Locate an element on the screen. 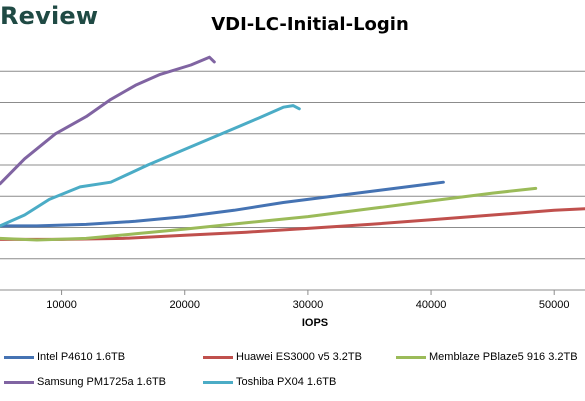 This screenshot has height=401, width=585. series-line-samsung-pm1725a-1-6tb is located at coordinates (108, 120).